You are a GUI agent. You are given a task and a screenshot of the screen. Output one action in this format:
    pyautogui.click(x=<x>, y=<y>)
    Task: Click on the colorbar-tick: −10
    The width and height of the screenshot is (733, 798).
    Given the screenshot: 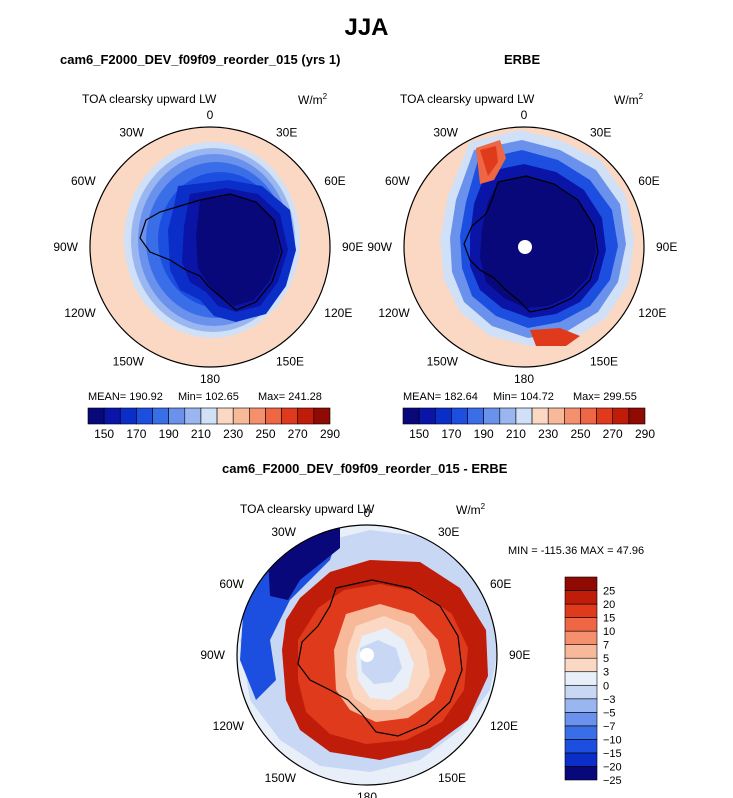 What is the action you would take?
    pyautogui.click(x=612, y=740)
    